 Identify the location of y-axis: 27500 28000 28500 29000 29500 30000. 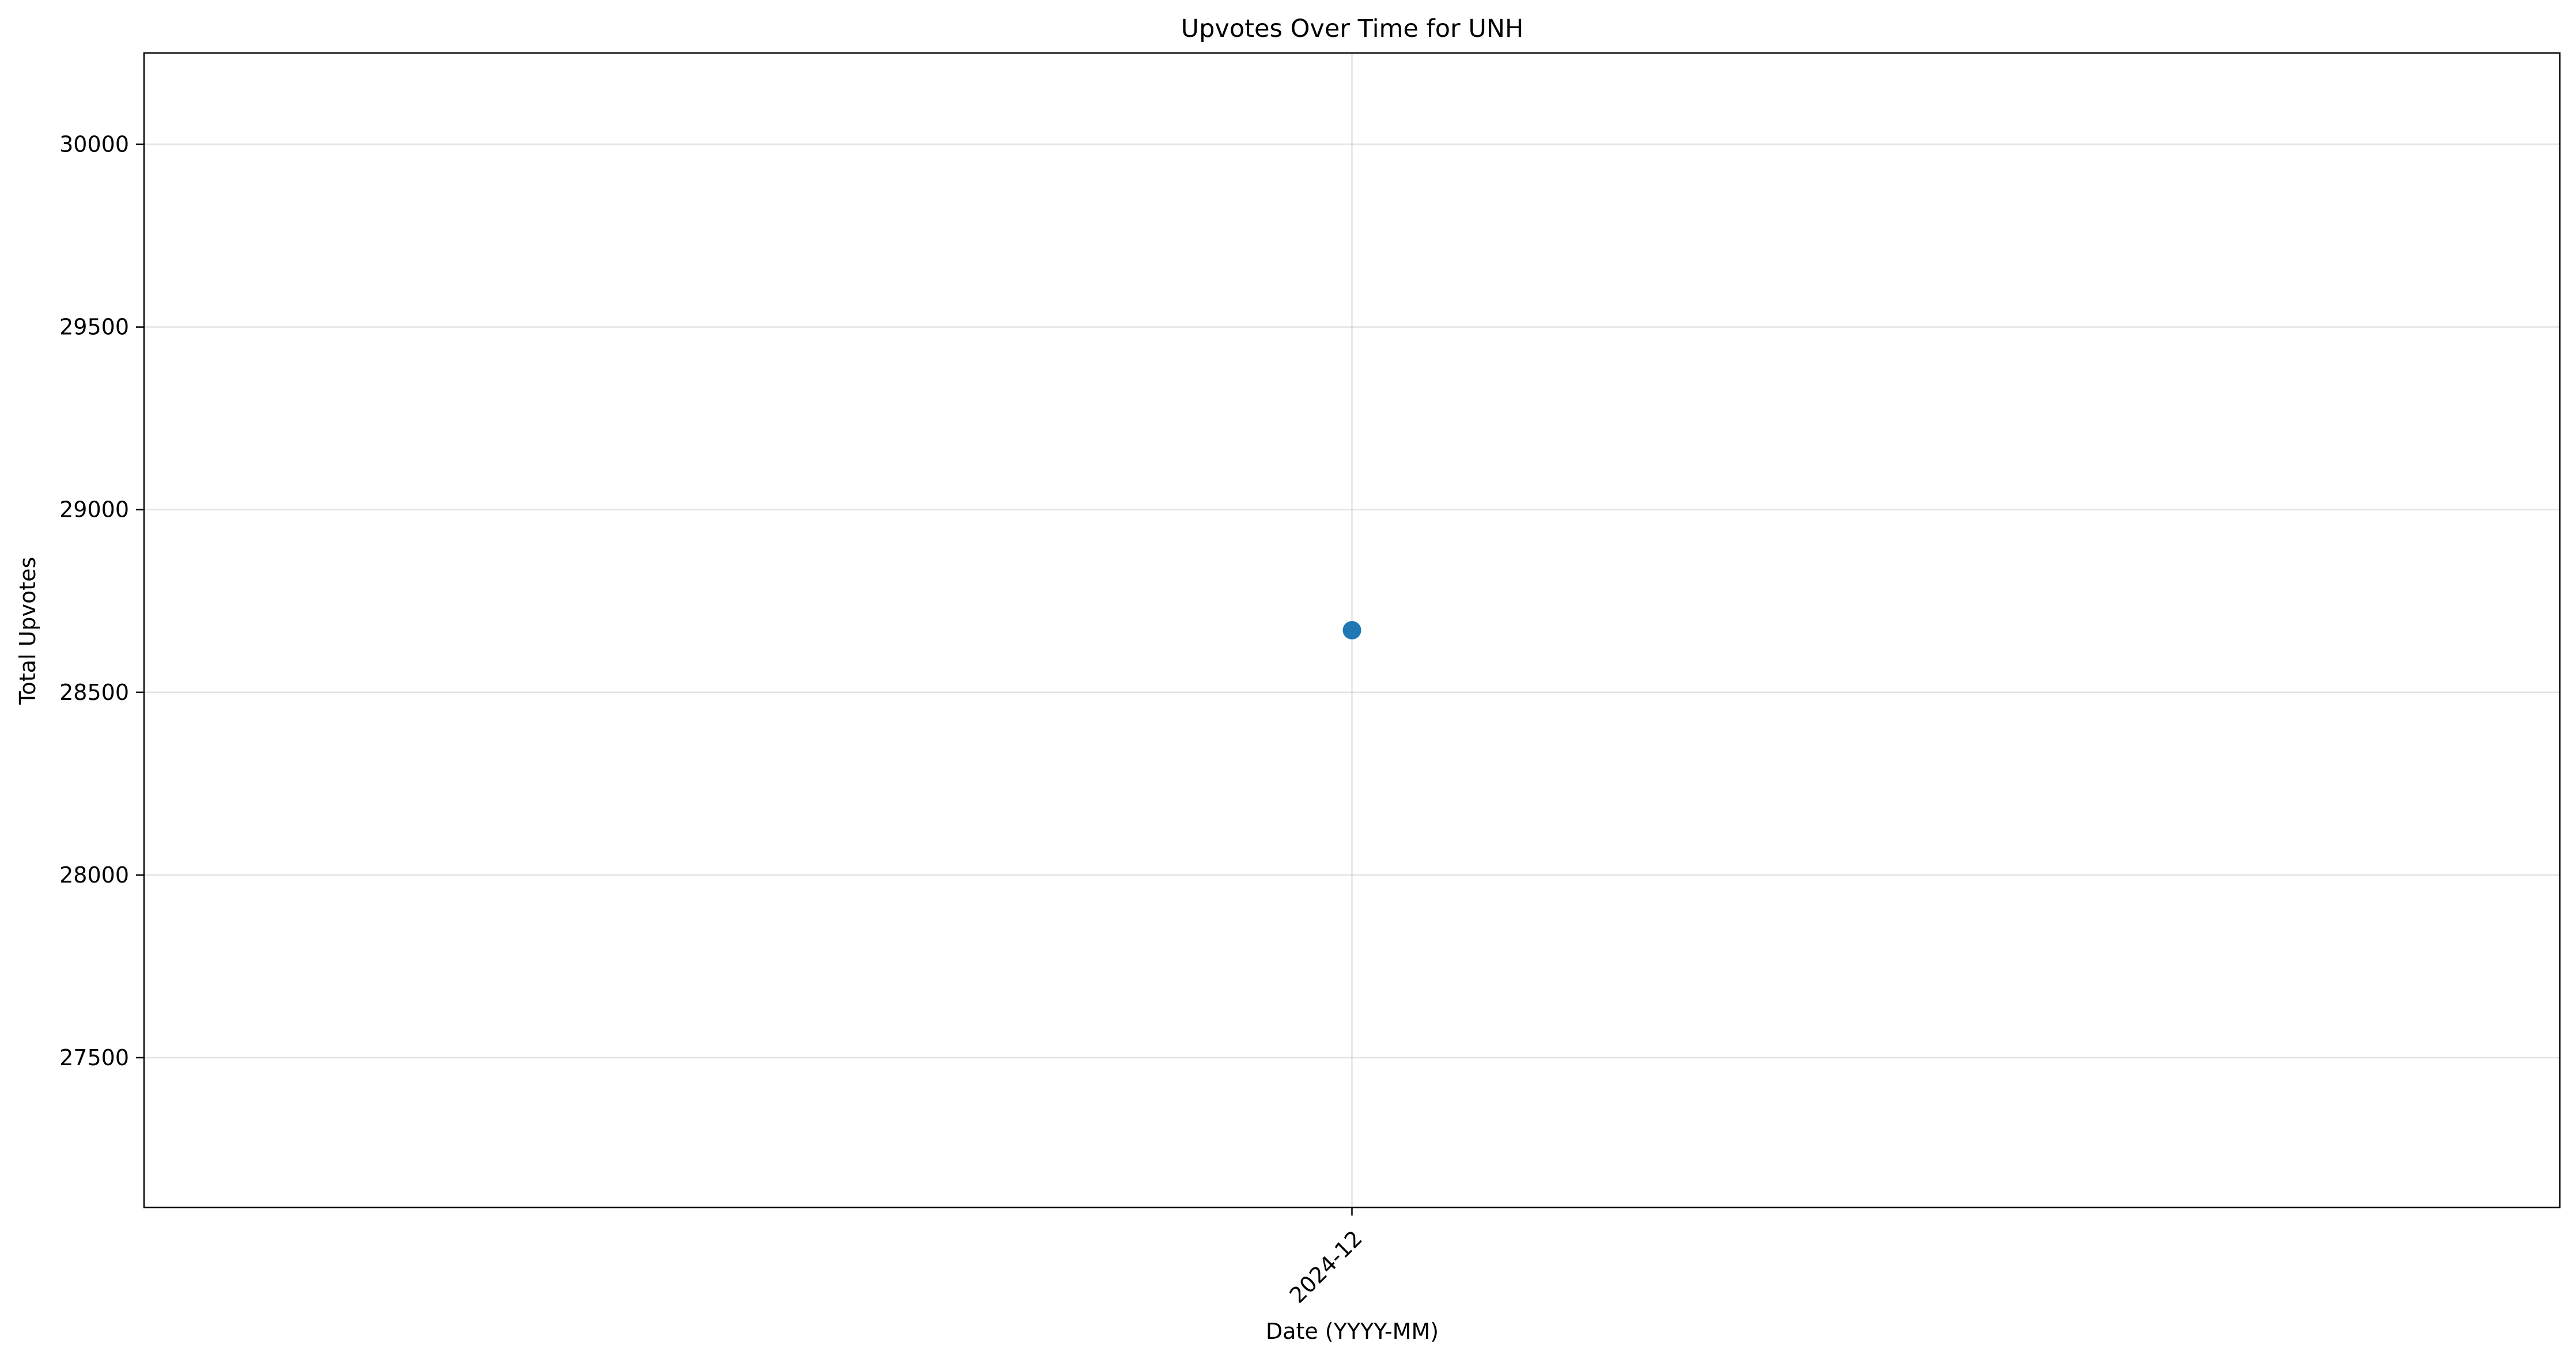
(101, 601).